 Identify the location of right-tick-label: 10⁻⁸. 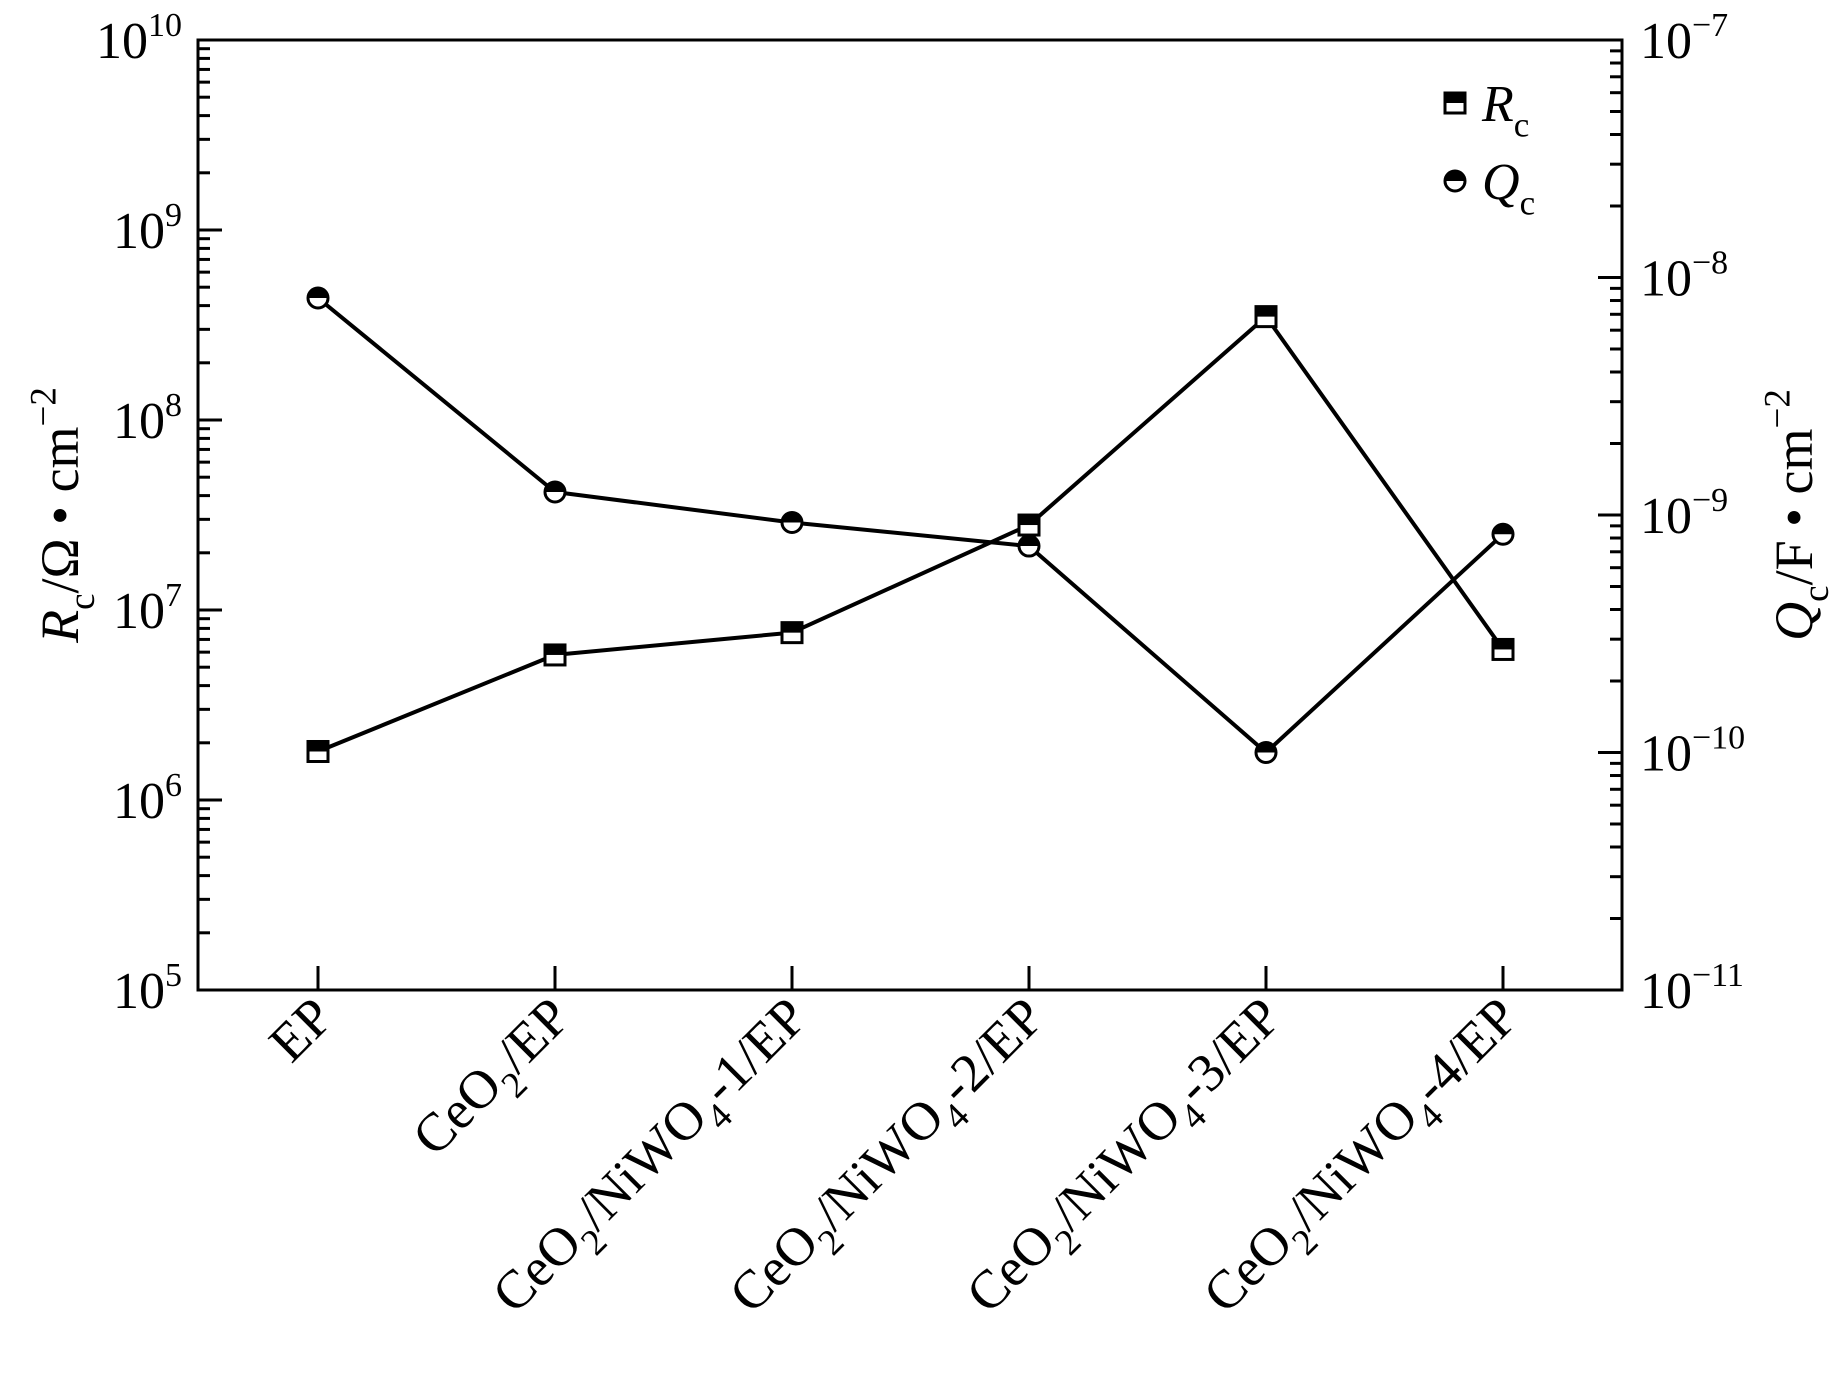
(1684, 276).